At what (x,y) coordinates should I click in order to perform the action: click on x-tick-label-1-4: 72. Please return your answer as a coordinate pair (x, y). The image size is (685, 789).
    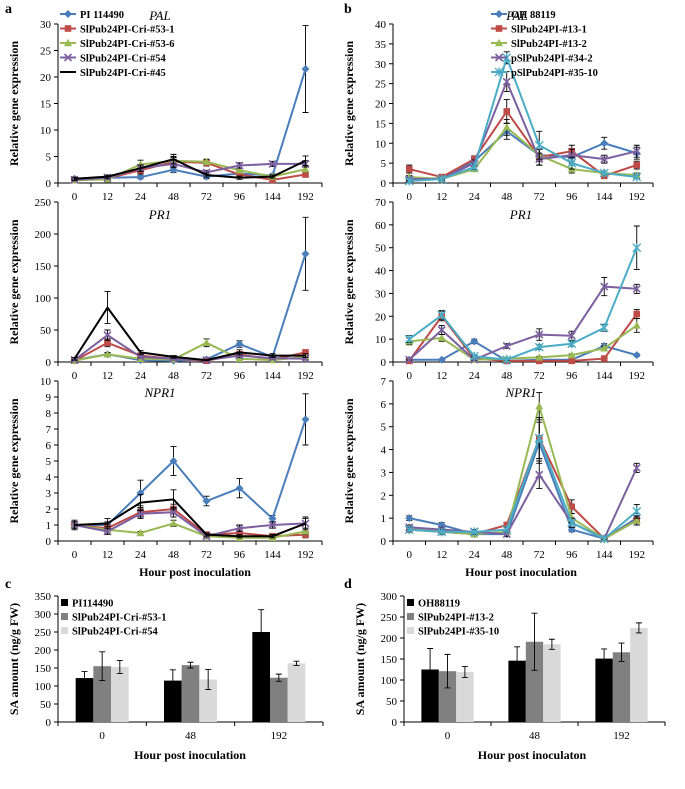
    Looking at the image, I should click on (206, 376).